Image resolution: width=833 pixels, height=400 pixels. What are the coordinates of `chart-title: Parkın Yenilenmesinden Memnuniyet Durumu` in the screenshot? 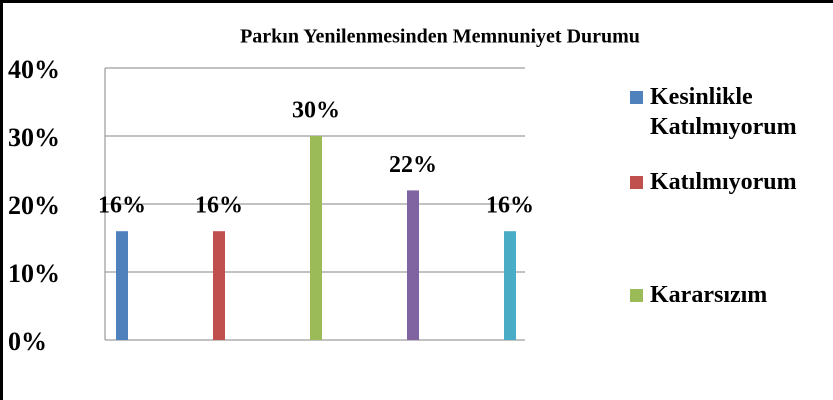 It's located at (440, 37).